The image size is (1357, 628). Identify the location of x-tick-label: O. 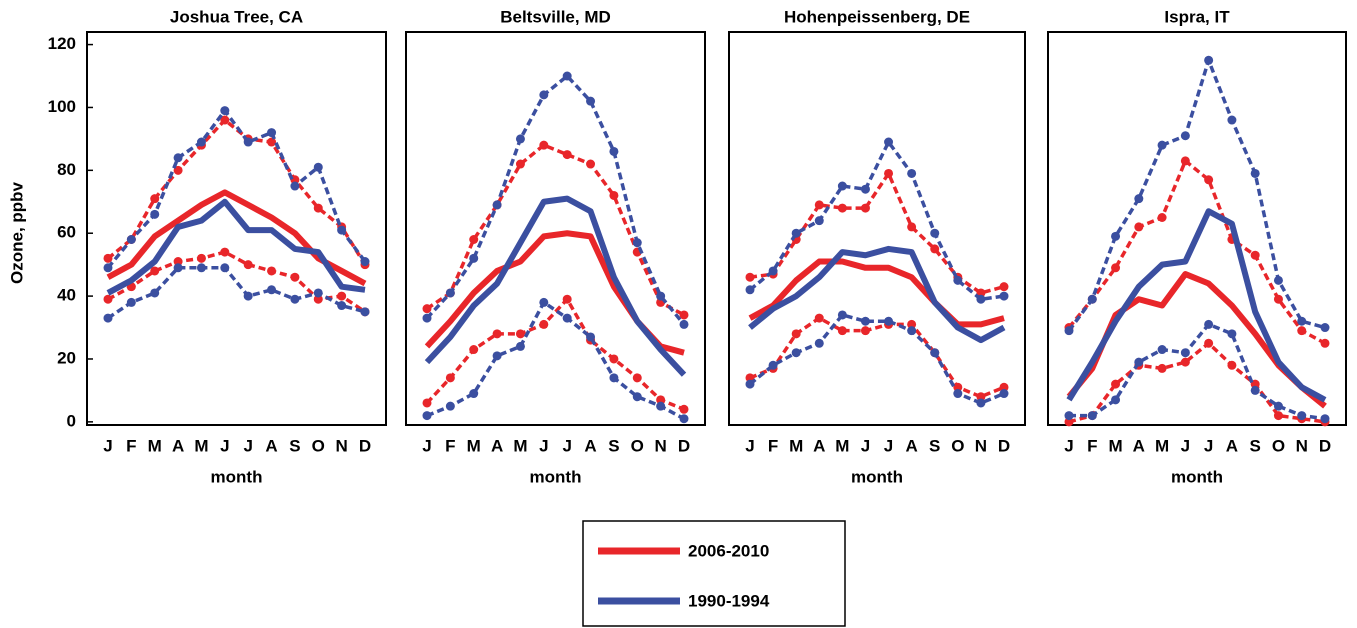
(637, 445).